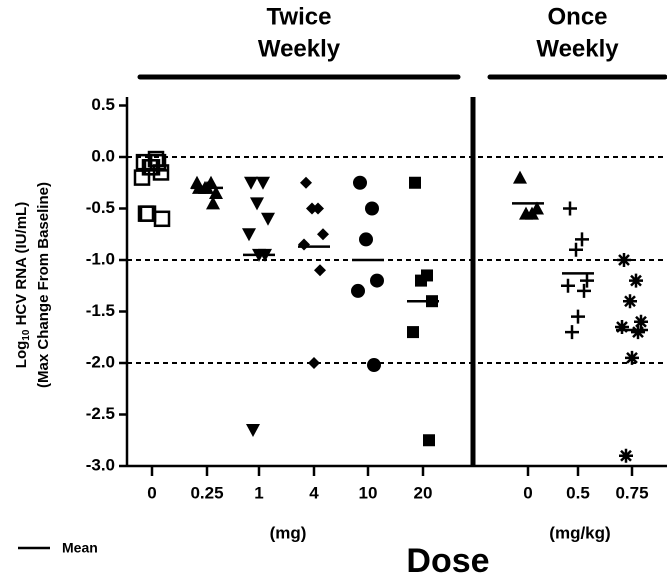 This screenshot has height=580, width=667. What do you see at coordinates (100, 464) in the screenshot?
I see `y-tick-label: -3.0` at bounding box center [100, 464].